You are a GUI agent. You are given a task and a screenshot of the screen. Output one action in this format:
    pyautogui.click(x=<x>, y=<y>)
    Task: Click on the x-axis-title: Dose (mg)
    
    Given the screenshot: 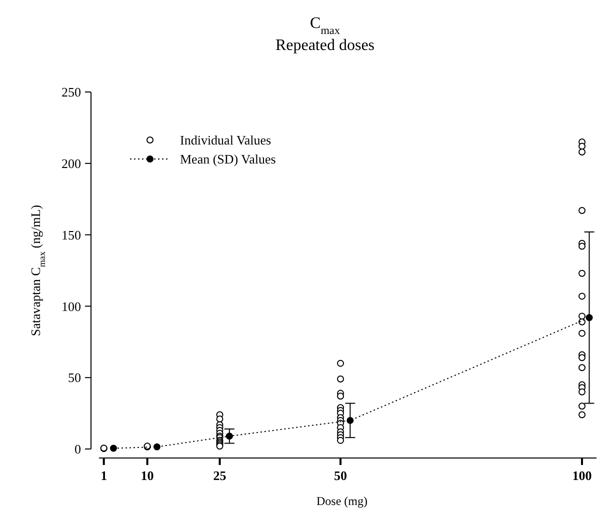 What is the action you would take?
    pyautogui.click(x=342, y=501)
    